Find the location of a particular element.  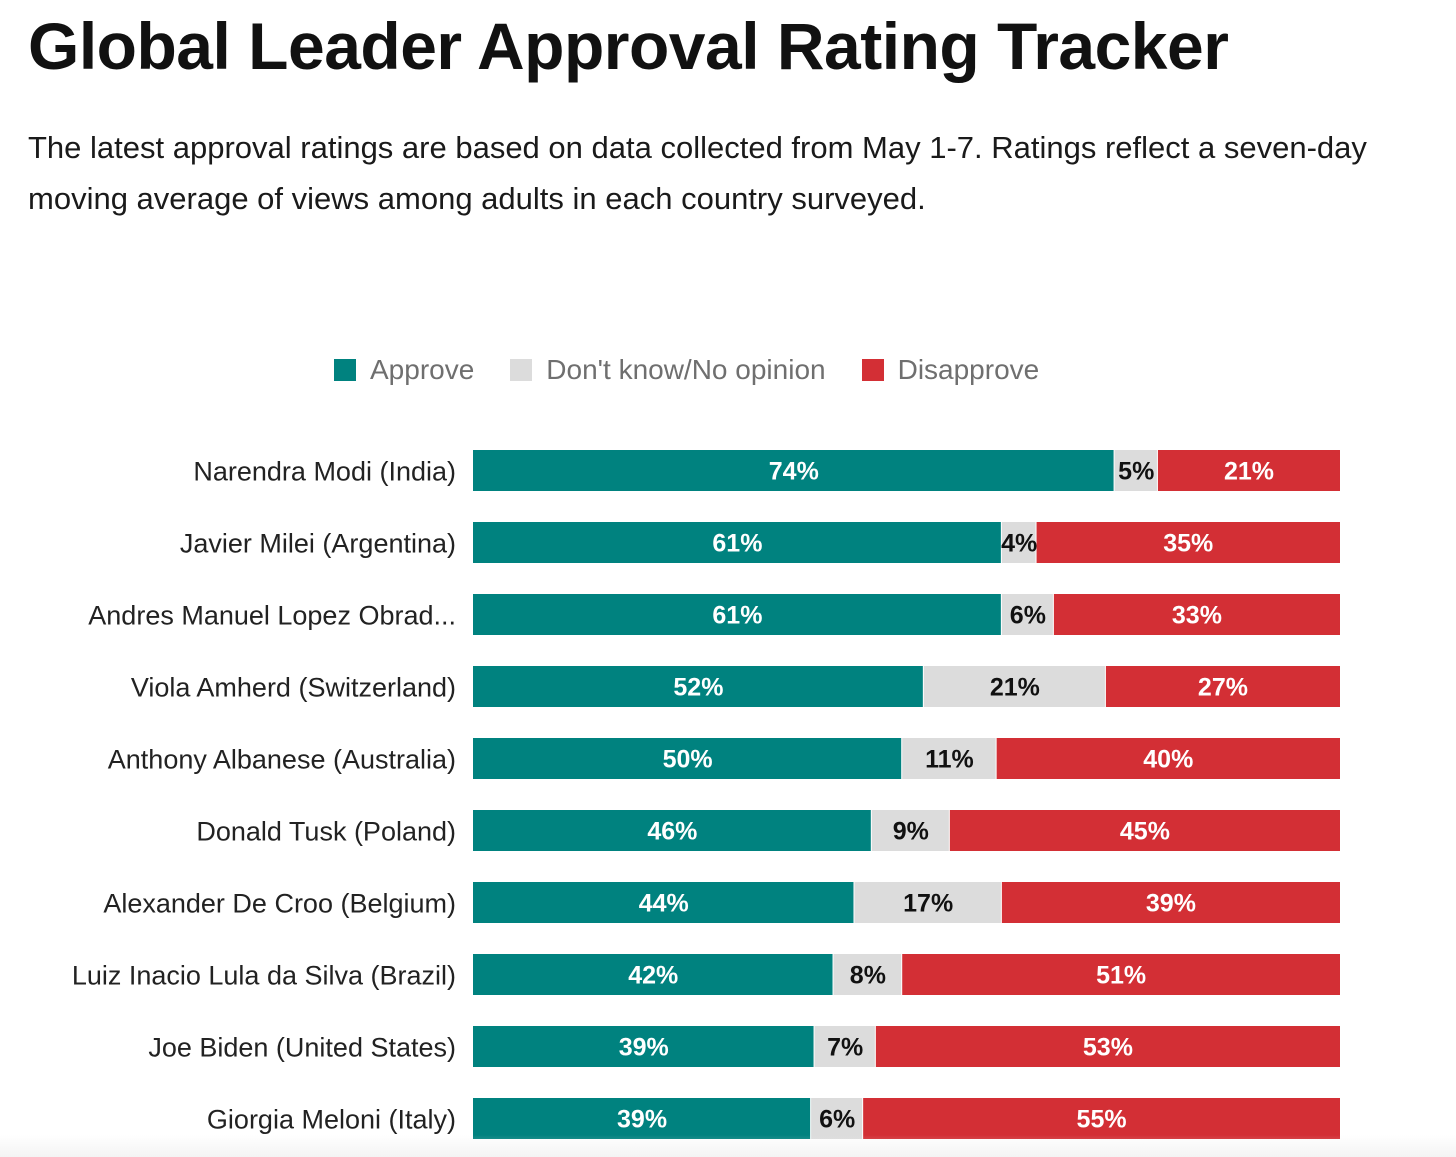

category-label: Giorgia Meloni (Italy) is located at coordinates (331, 1120).